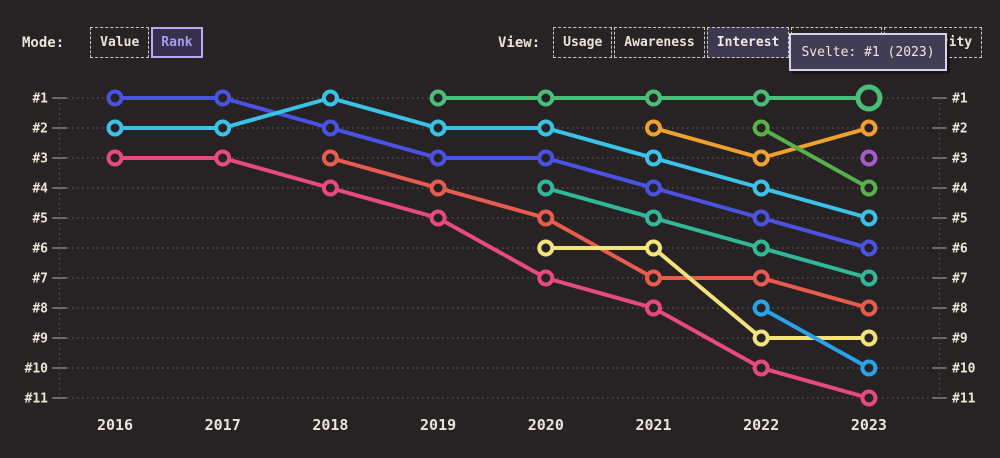  What do you see at coordinates (223, 158) in the screenshot?
I see `point-pink-2017` at bounding box center [223, 158].